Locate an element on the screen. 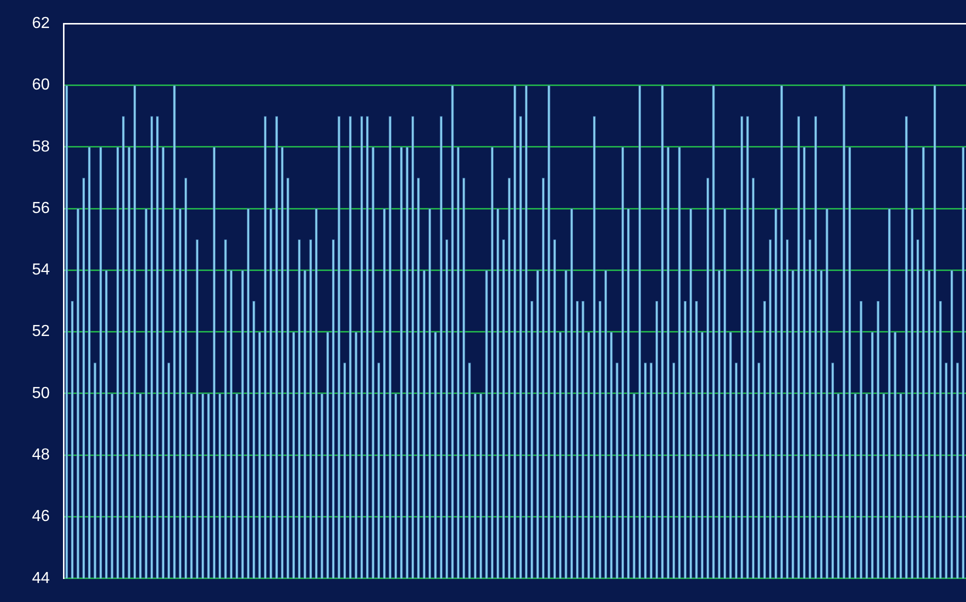  y-tick-label: 56 is located at coordinates (41, 208).